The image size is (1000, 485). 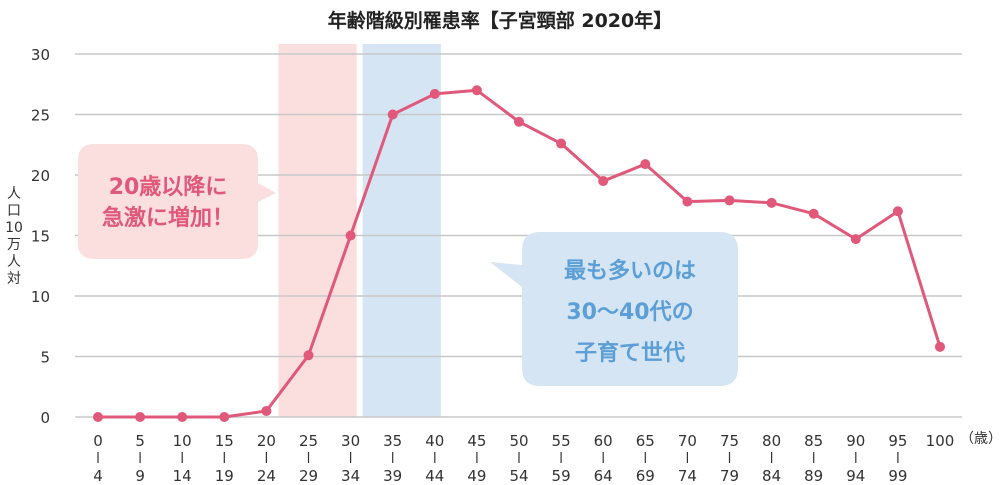 What do you see at coordinates (629, 312) in the screenshot?
I see `annotation-blue-line-2: 30〜40代の` at bounding box center [629, 312].